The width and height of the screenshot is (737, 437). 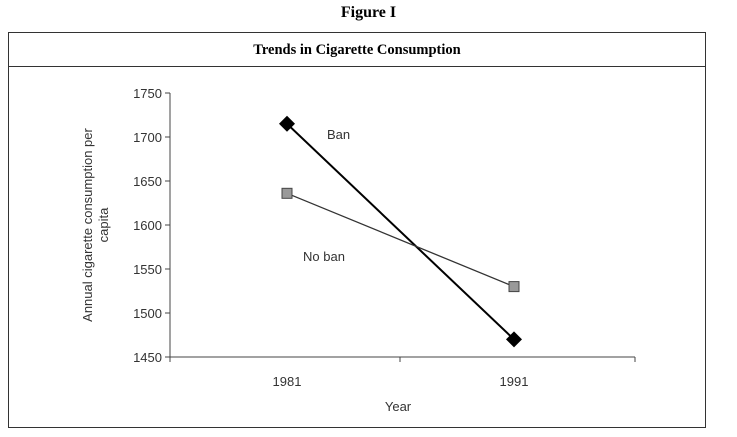 I want to click on y-tick-label: 1500, so click(x=147, y=313).